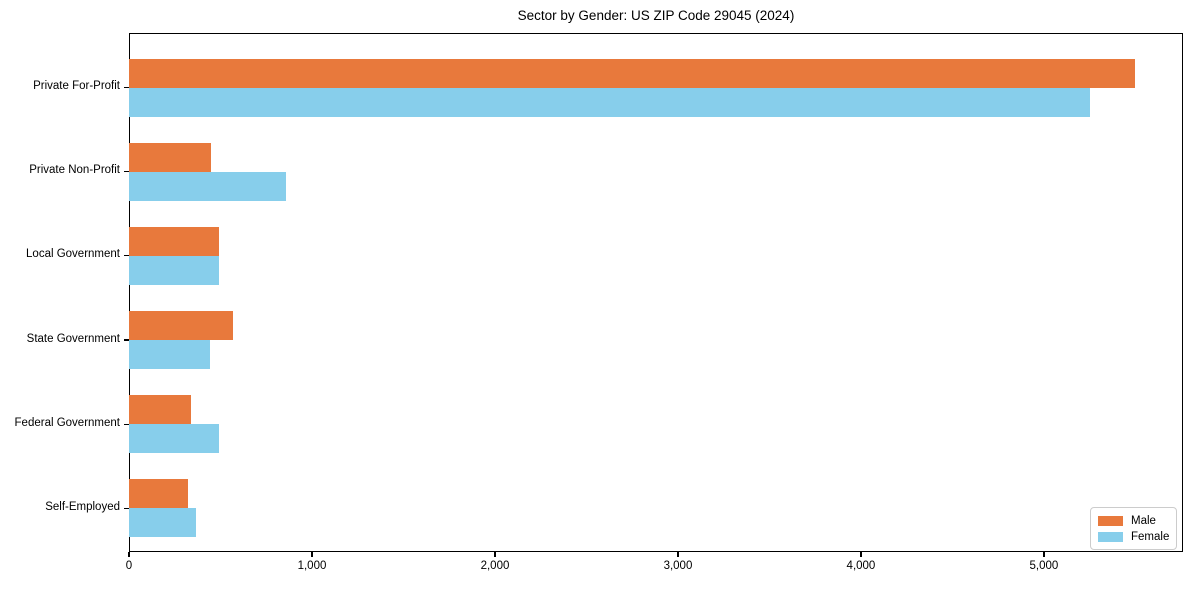 The height and width of the screenshot is (600, 1200). I want to click on legend-item-female: Female, so click(1133, 537).